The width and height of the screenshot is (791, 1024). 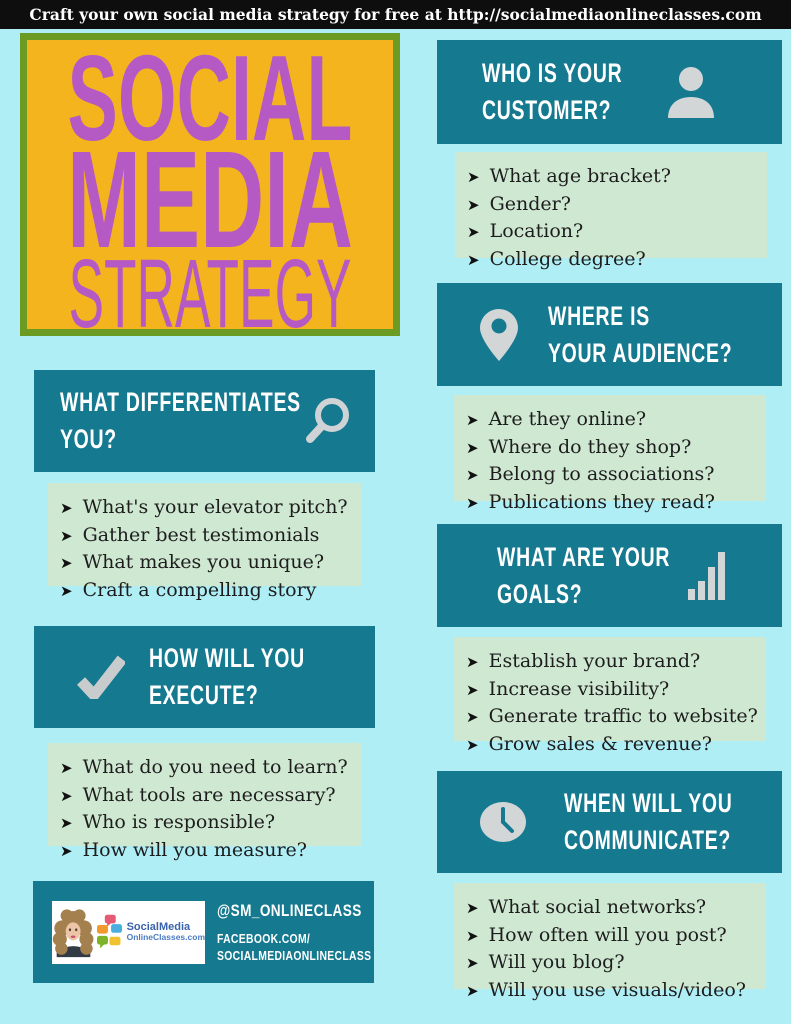 What do you see at coordinates (180, 402) in the screenshot?
I see `heading-line: WHAT DIFFERENTIATES` at bounding box center [180, 402].